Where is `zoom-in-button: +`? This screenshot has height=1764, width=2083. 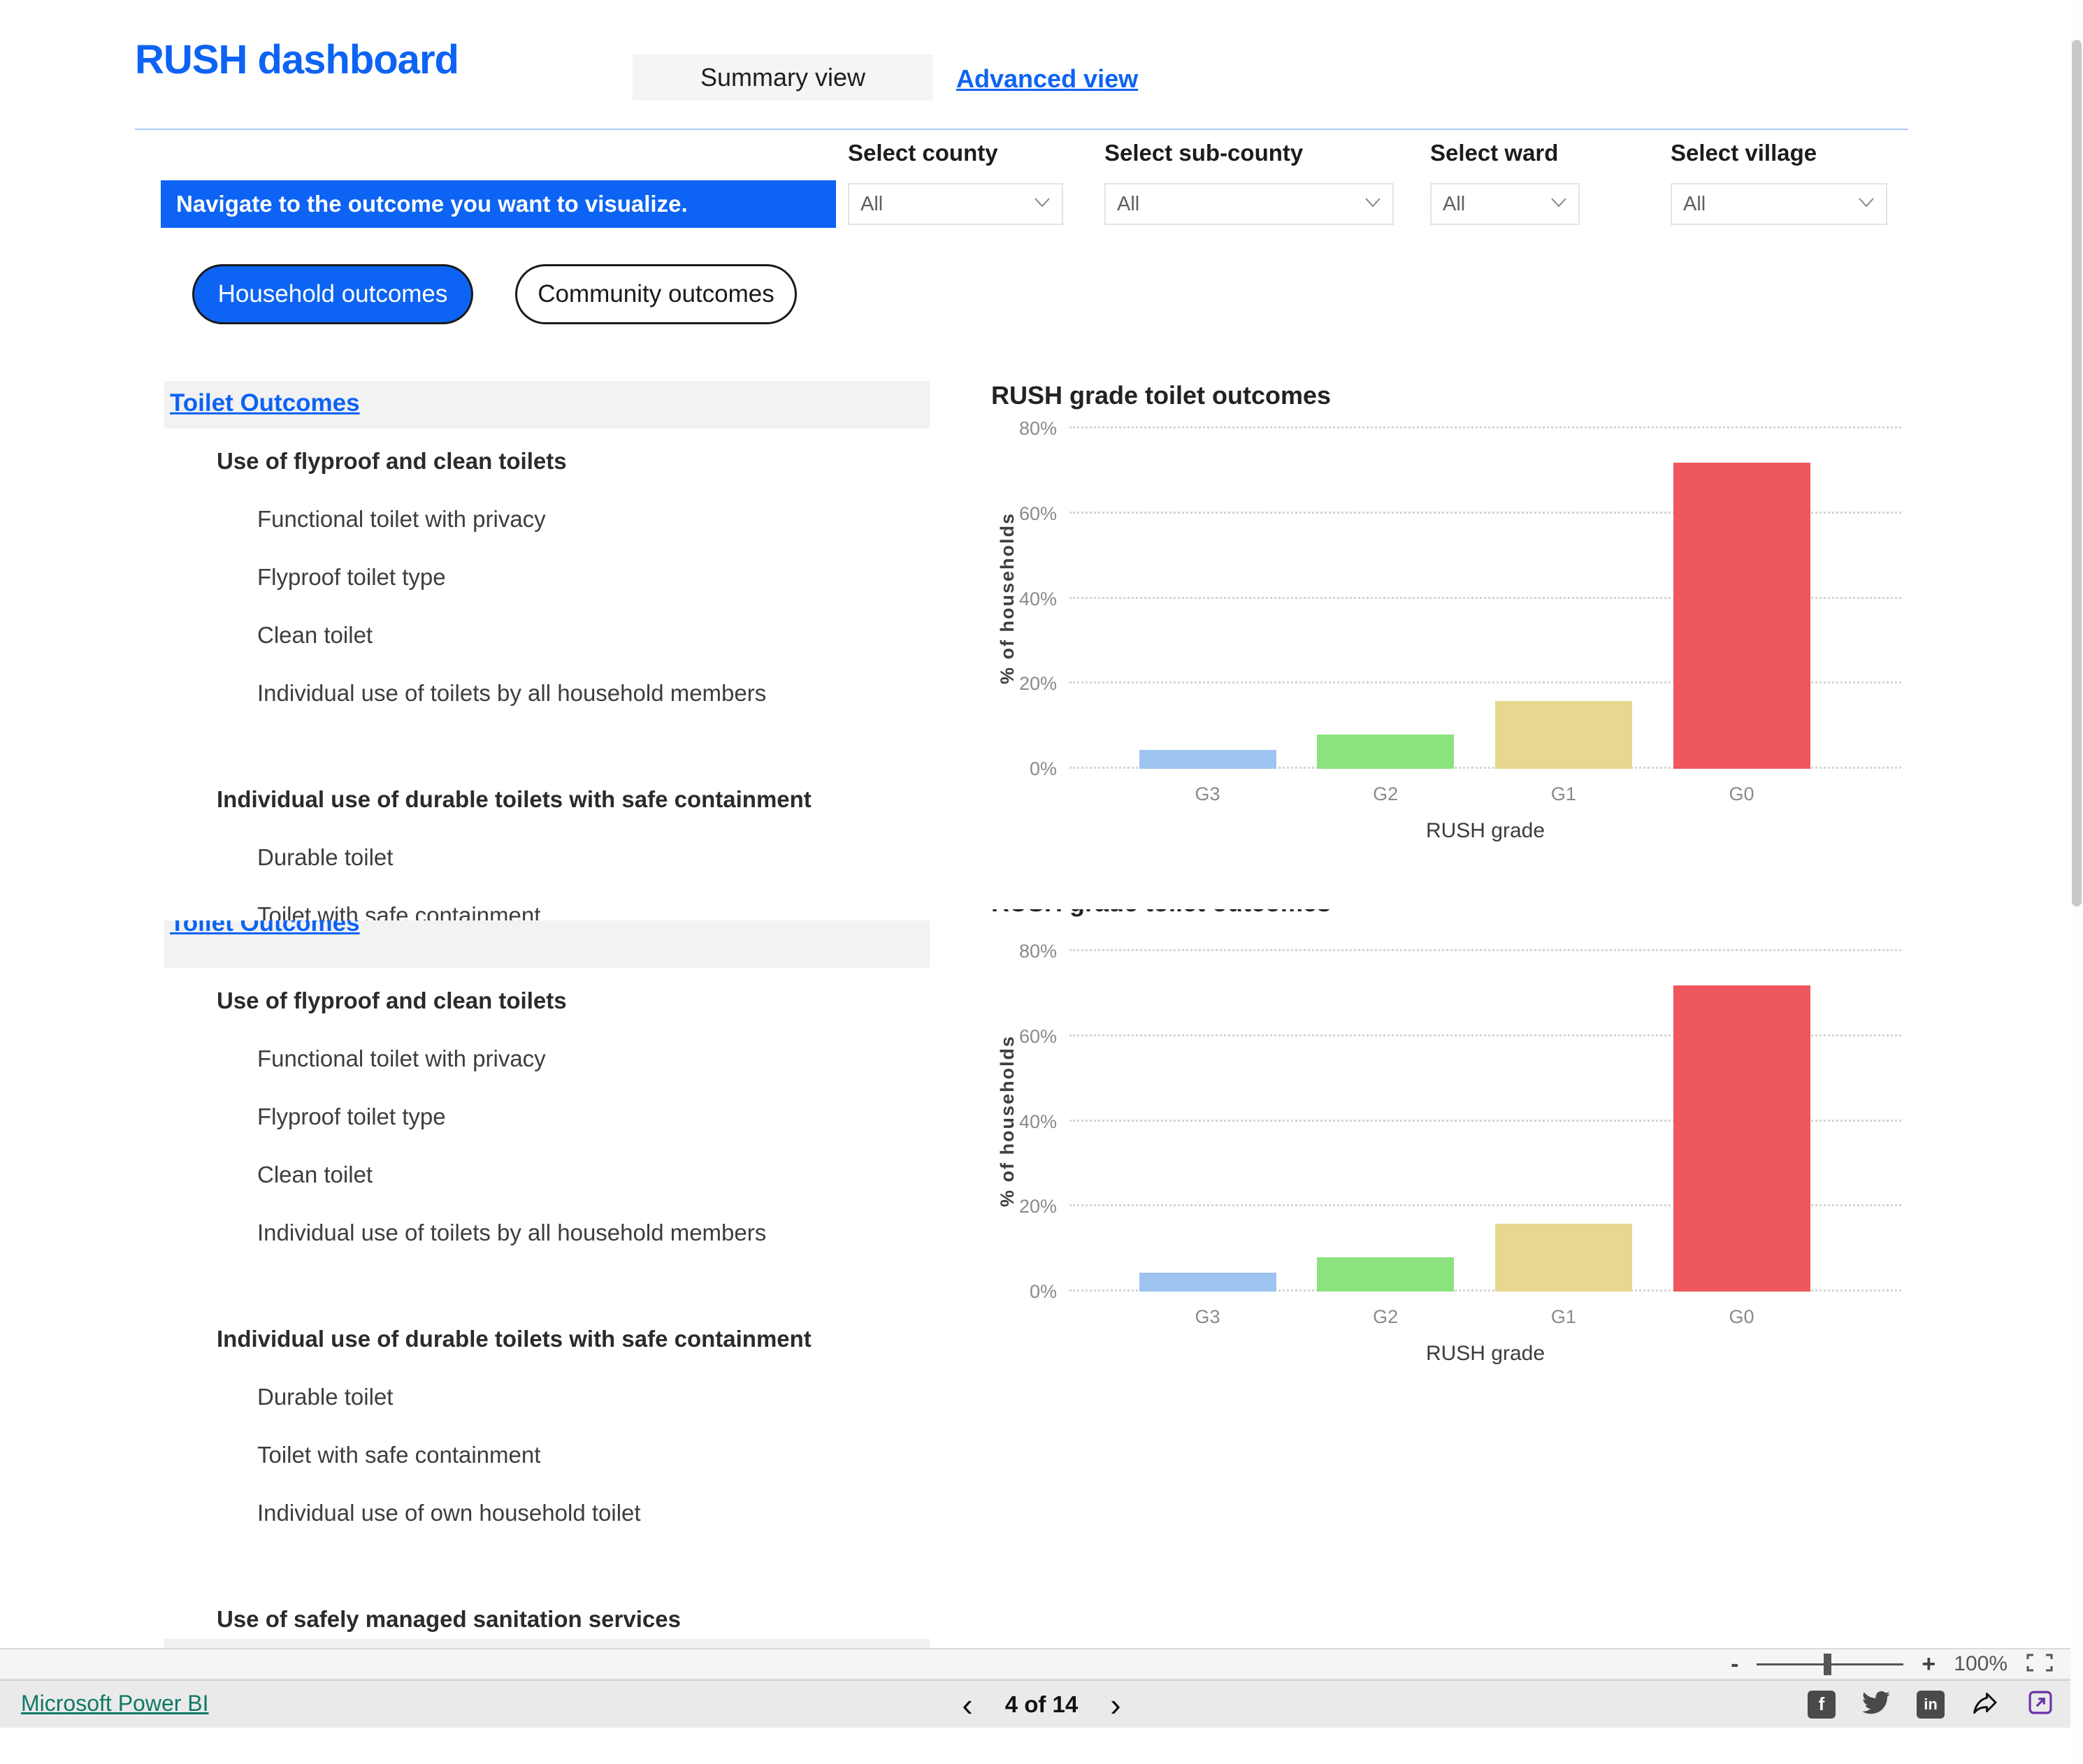 zoom-in-button: + is located at coordinates (1929, 1664).